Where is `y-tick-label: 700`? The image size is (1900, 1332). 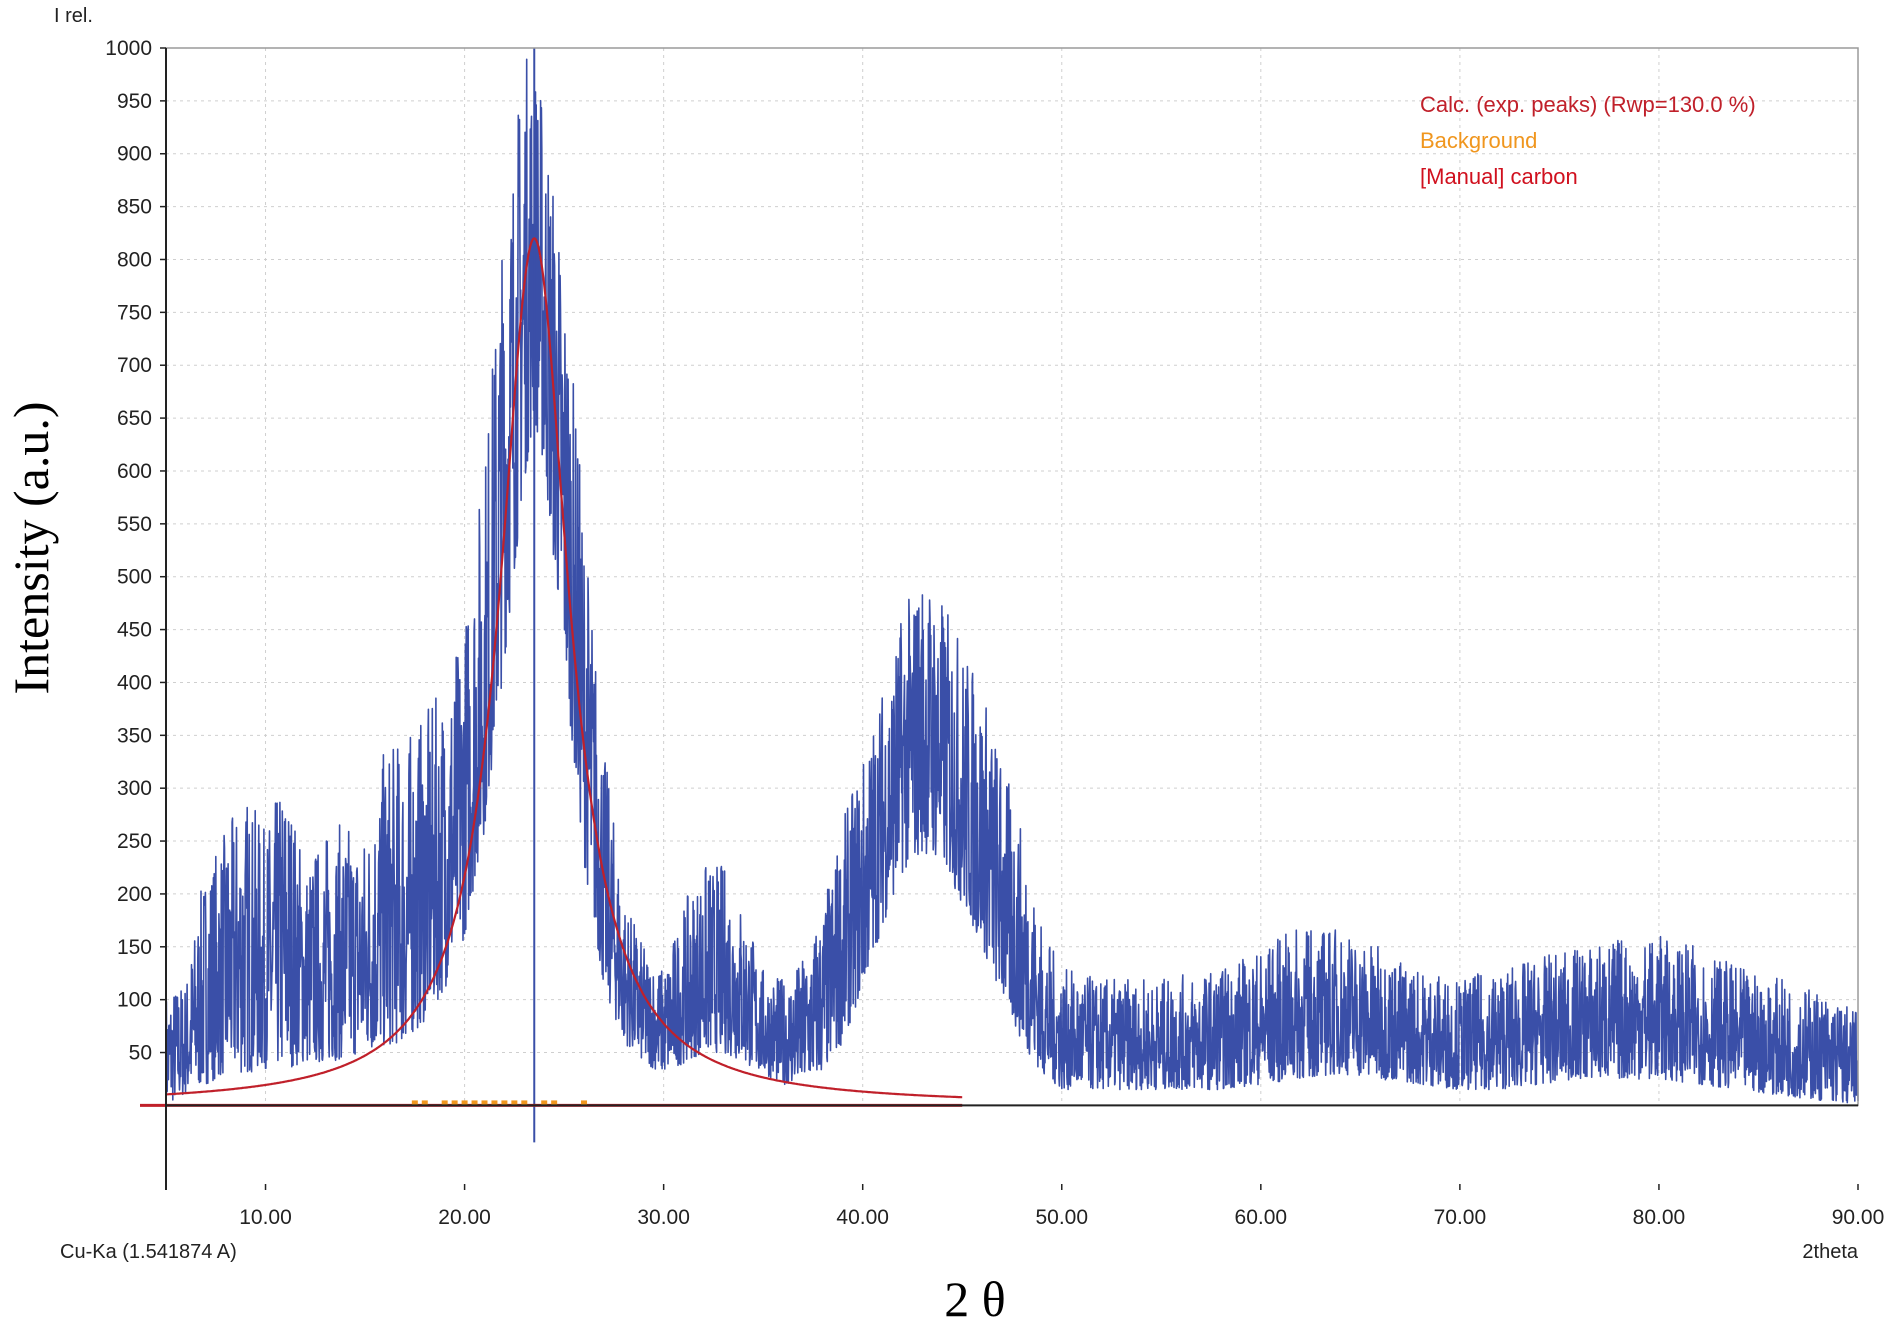
y-tick-label: 700 is located at coordinates (134, 365).